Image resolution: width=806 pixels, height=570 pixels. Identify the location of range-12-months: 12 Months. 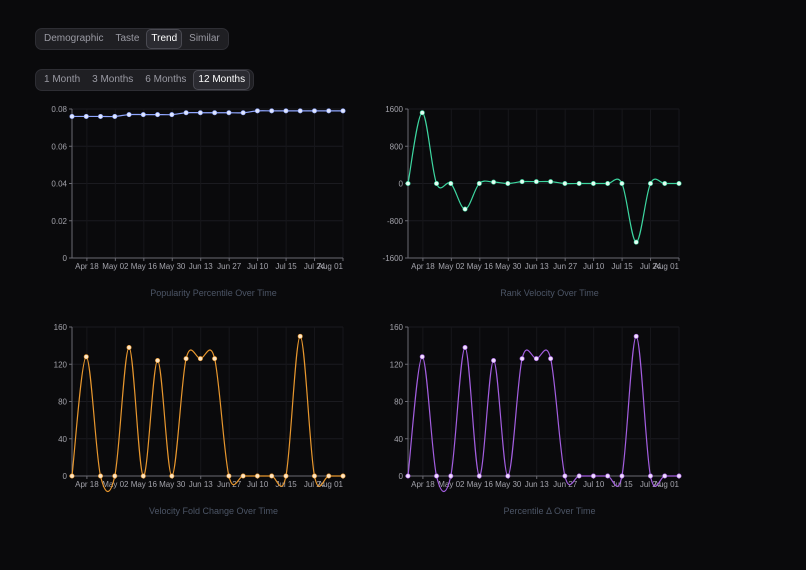
(222, 80).